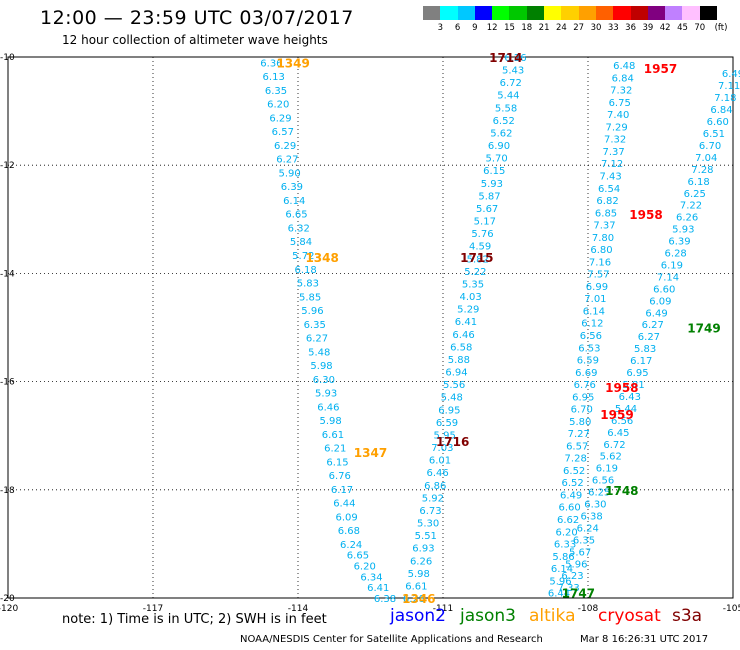 The height and width of the screenshot is (650, 740). What do you see at coordinates (371, 577) in the screenshot?
I see `swh-value: 6.34` at bounding box center [371, 577].